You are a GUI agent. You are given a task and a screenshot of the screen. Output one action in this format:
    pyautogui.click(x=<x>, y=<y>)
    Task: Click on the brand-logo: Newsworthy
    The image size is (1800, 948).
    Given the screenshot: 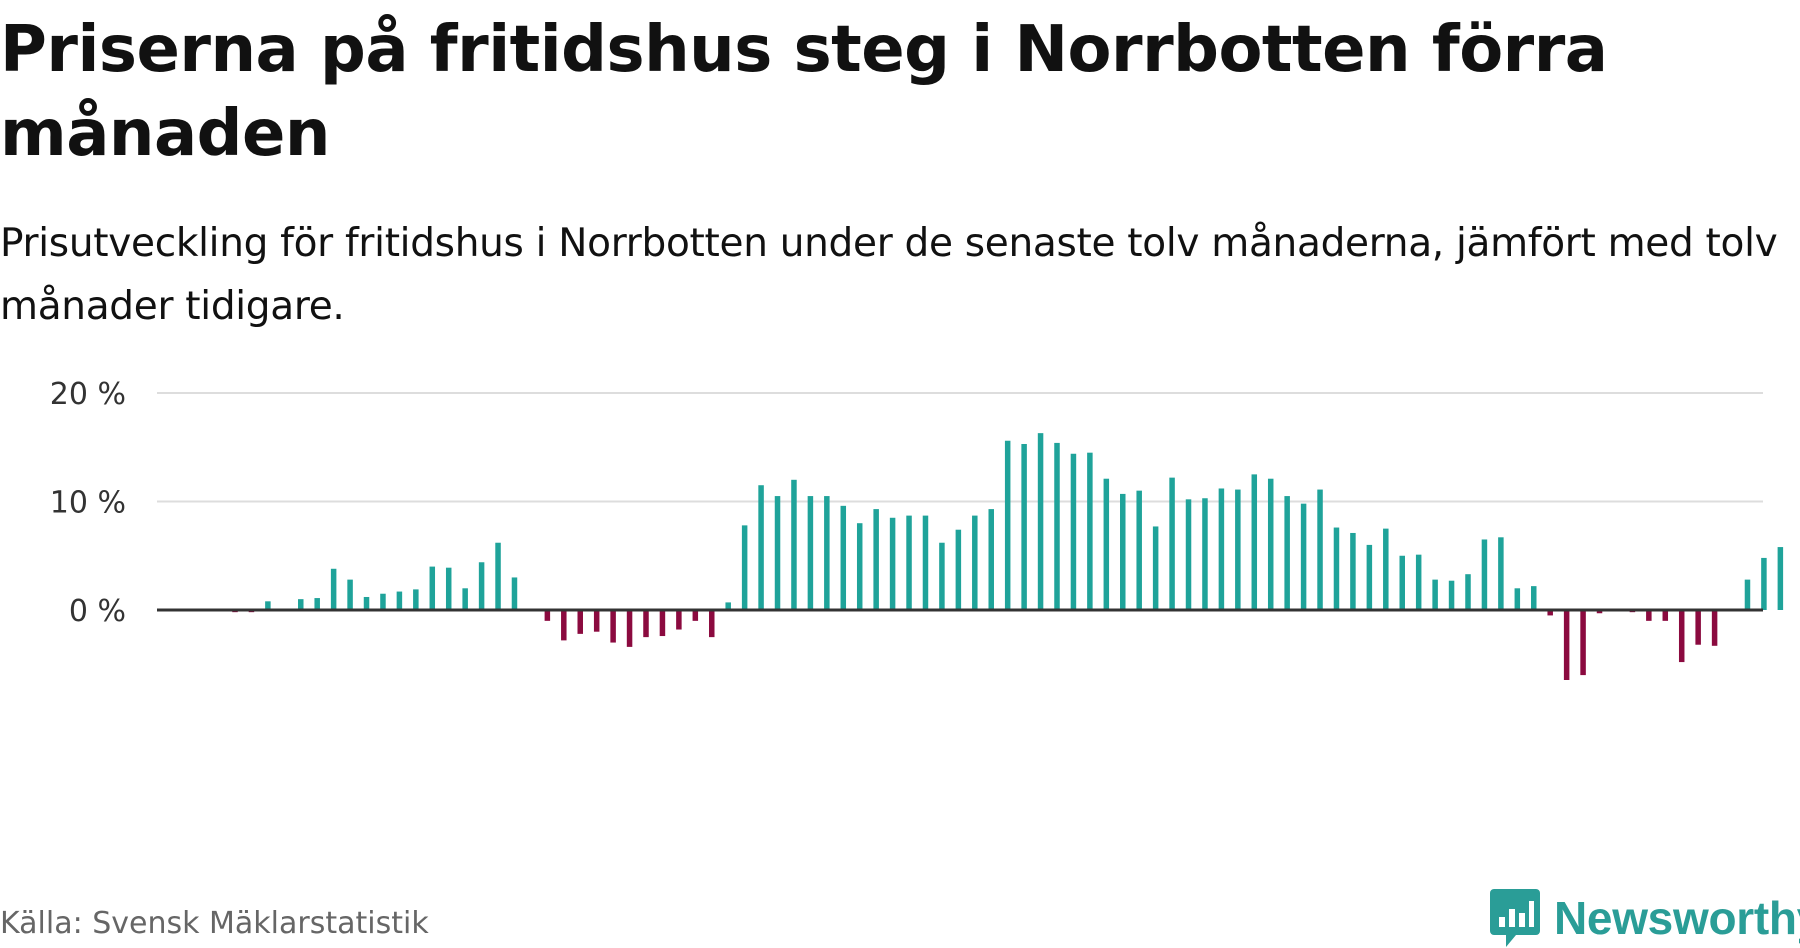 What is the action you would take?
    pyautogui.click(x=1645, y=918)
    